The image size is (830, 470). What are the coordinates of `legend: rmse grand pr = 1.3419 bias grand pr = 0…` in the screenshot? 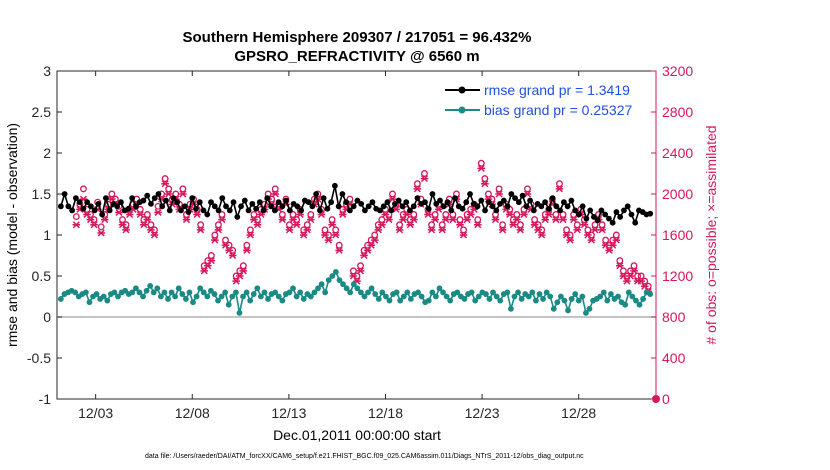 It's located at (538, 100).